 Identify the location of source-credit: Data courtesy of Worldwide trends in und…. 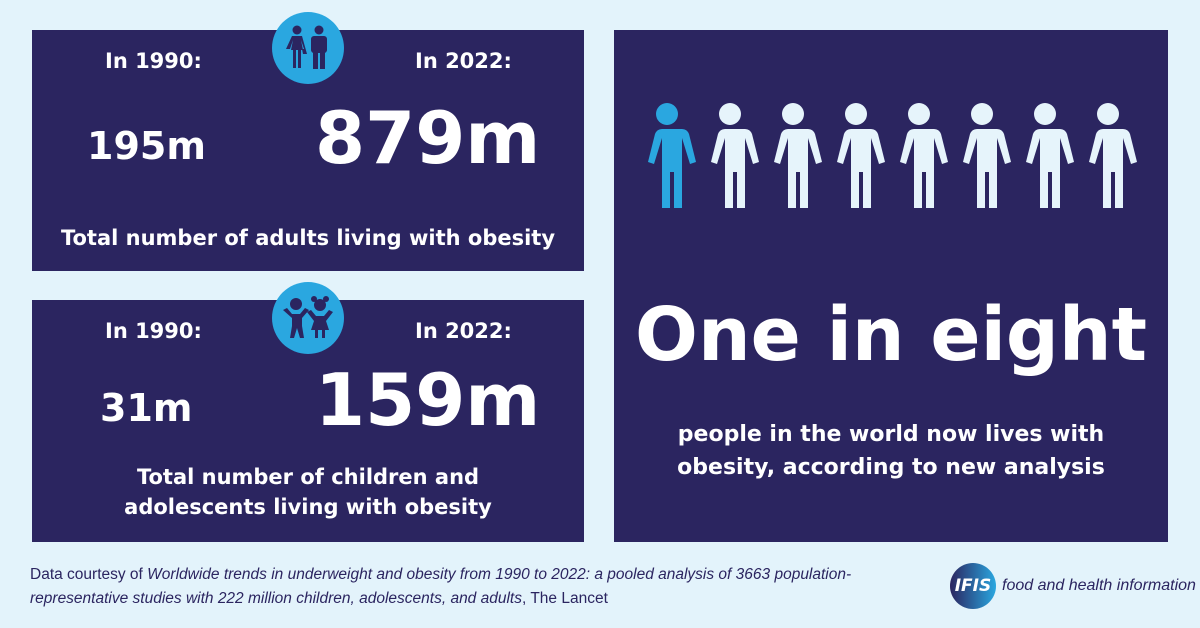
(465, 587).